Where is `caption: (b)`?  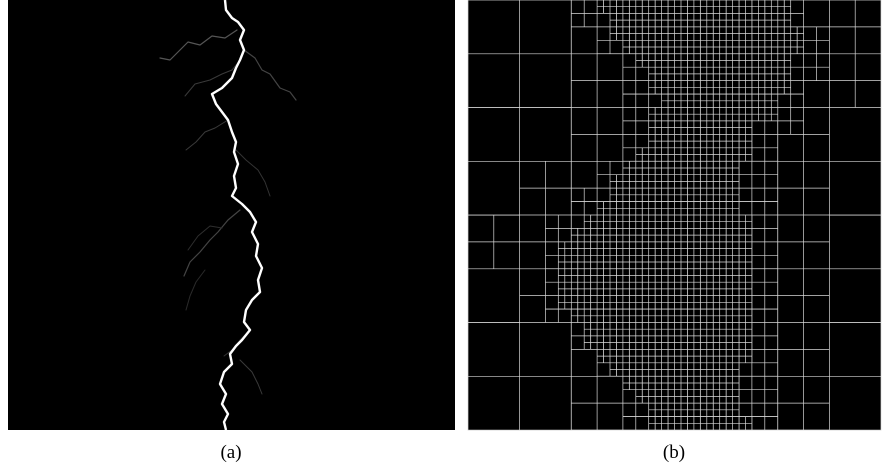
caption: (b) is located at coordinates (674, 452).